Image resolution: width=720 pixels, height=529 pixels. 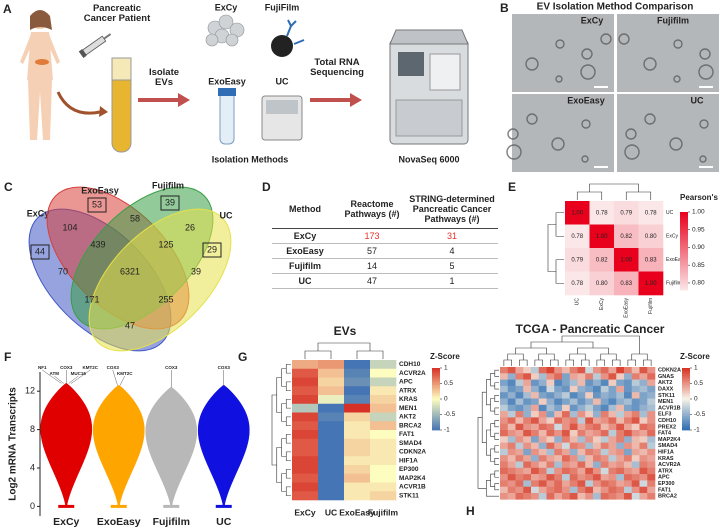 What do you see at coordinates (345, 331) in the screenshot?
I see `chart-title: EVs` at bounding box center [345, 331].